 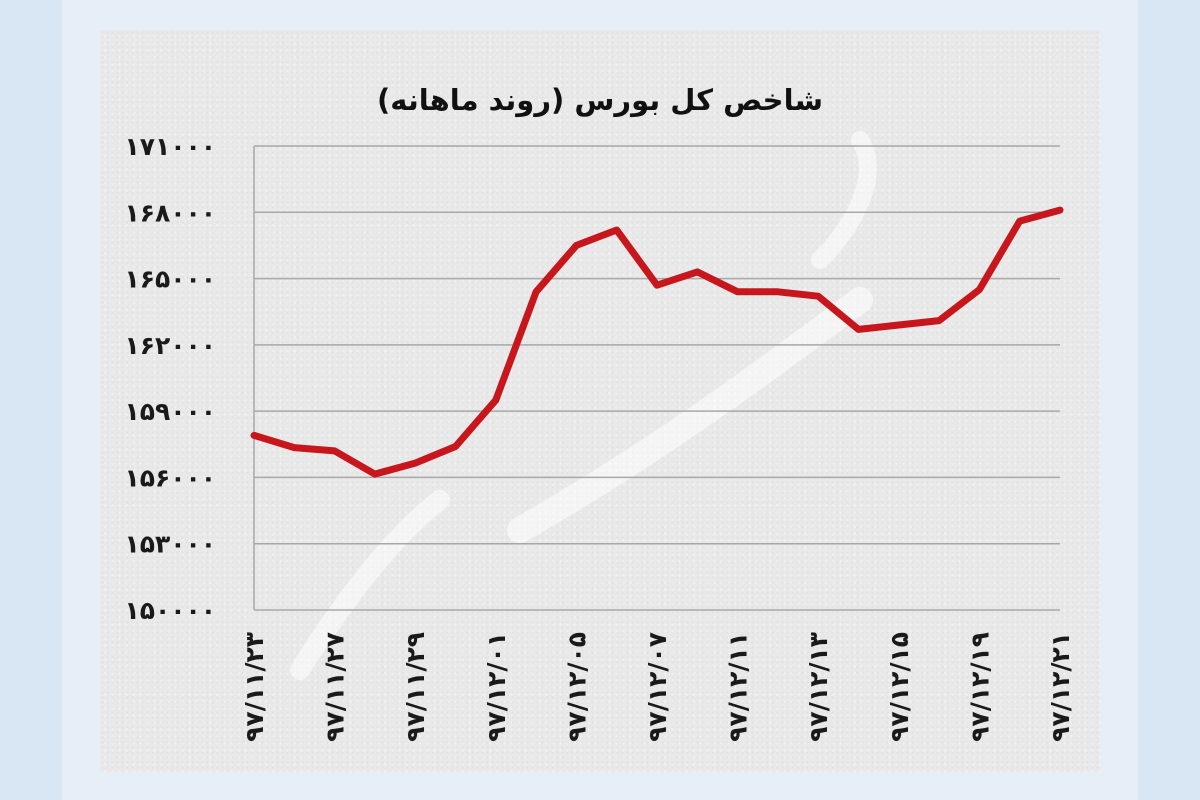 What do you see at coordinates (979, 687) in the screenshot?
I see `x-tick-label: ۹۷/۱۲/۱۹` at bounding box center [979, 687].